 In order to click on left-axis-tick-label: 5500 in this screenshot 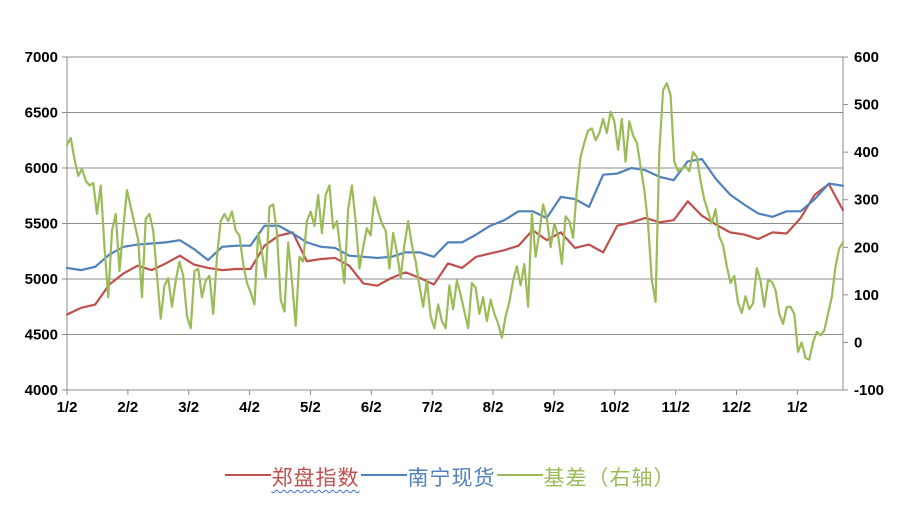, I will do `click(41, 224)`.